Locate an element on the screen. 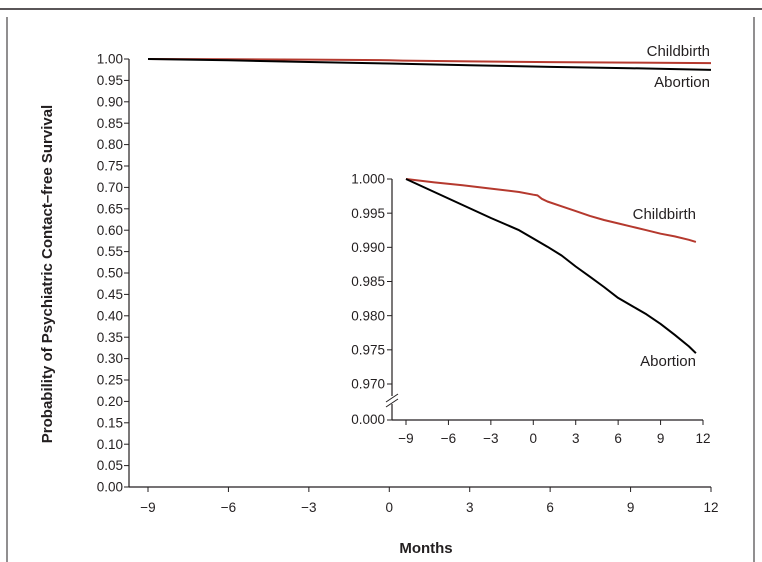  inset-x-tick-label: 12 is located at coordinates (702, 438).